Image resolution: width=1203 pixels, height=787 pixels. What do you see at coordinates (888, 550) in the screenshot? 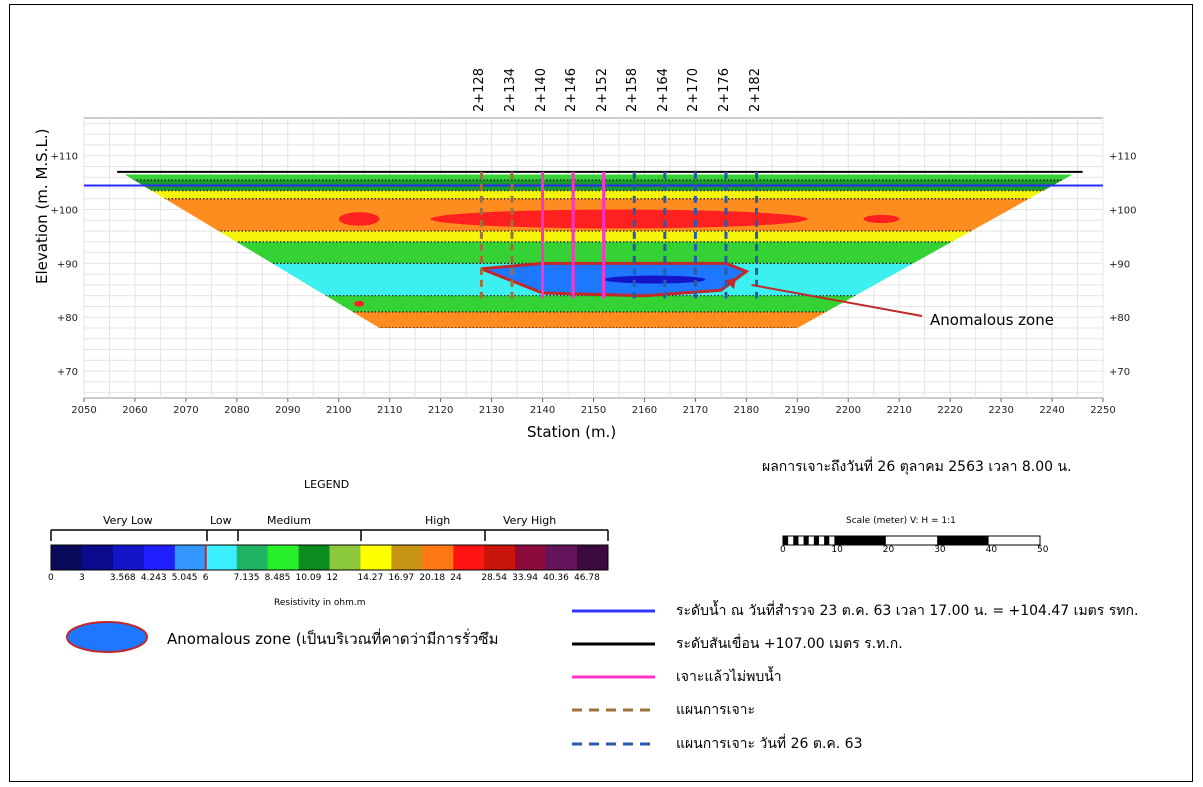
I see `scale-label: 20` at bounding box center [888, 550].